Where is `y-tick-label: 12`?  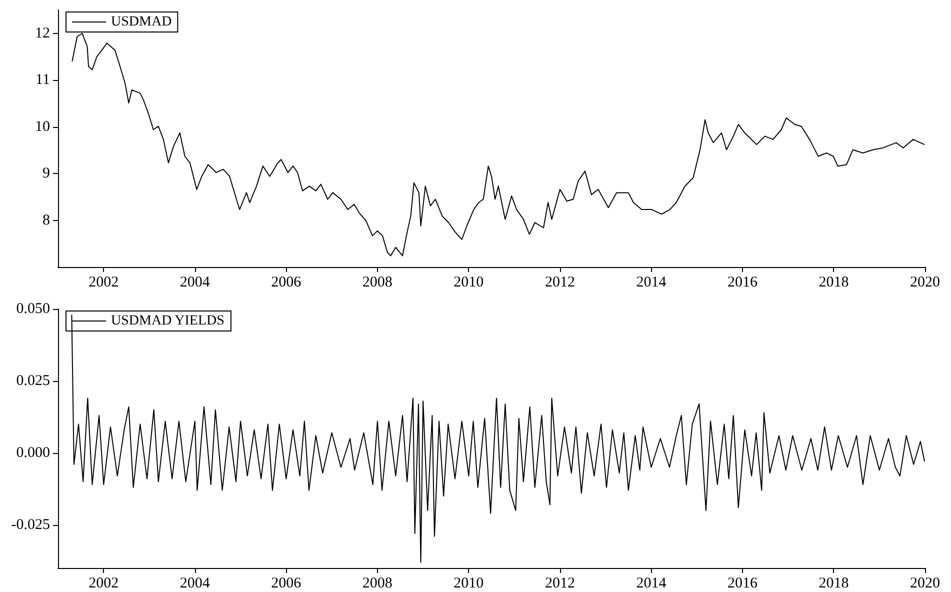 y-tick-label: 12 is located at coordinates (42, 33).